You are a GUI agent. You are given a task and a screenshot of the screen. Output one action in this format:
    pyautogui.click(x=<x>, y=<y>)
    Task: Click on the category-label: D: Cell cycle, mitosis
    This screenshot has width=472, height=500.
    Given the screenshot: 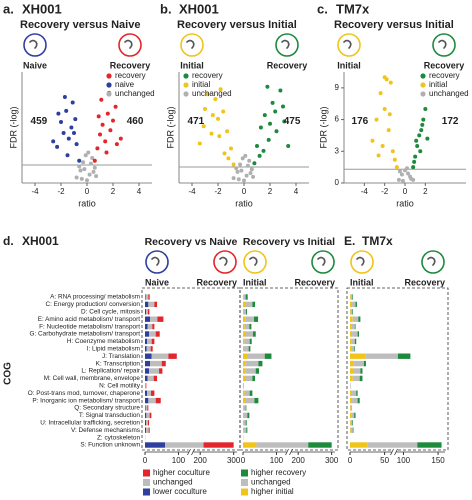 What is the action you would take?
    pyautogui.click(x=110, y=311)
    